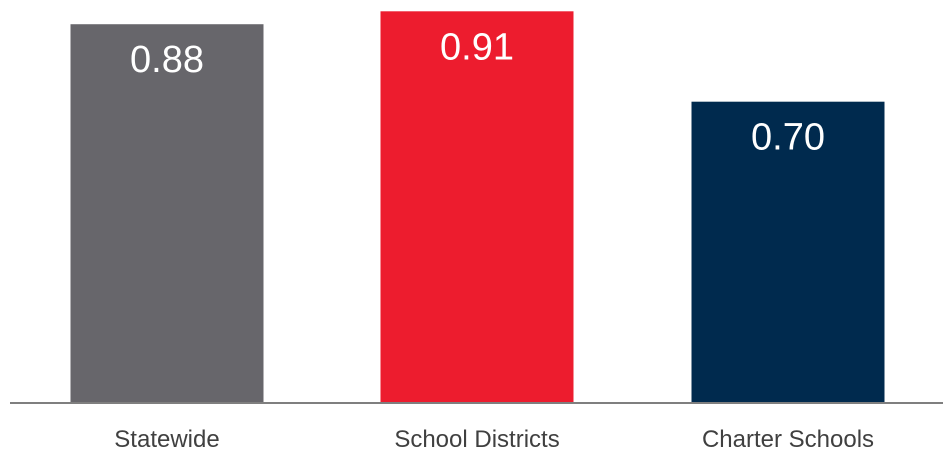 This screenshot has width=943, height=456. Describe the element at coordinates (477, 47) in the screenshot. I see `value-label-school-districts: 0.91` at that location.